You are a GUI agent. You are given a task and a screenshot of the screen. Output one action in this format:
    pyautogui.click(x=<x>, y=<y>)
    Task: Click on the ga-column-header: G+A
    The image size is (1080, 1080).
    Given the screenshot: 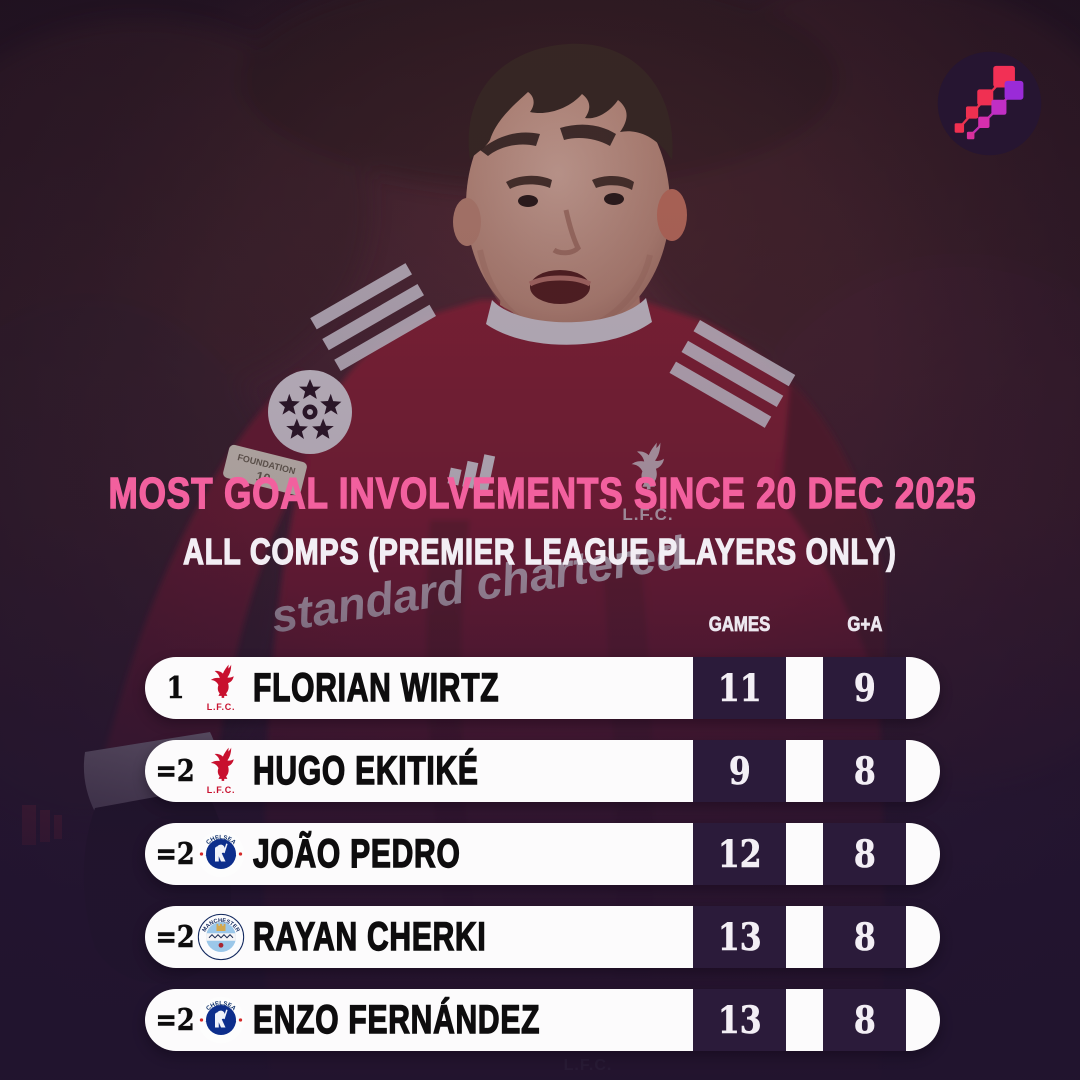 What is the action you would take?
    pyautogui.click(x=864, y=625)
    